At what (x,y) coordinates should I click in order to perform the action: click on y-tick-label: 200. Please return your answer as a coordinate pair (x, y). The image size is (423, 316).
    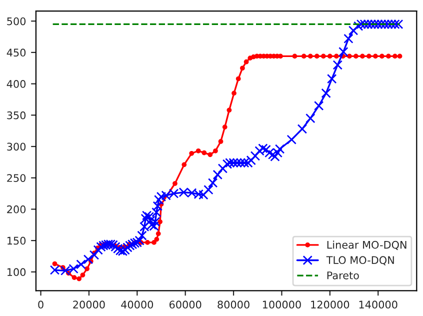
    Looking at the image, I should click on (16, 209).